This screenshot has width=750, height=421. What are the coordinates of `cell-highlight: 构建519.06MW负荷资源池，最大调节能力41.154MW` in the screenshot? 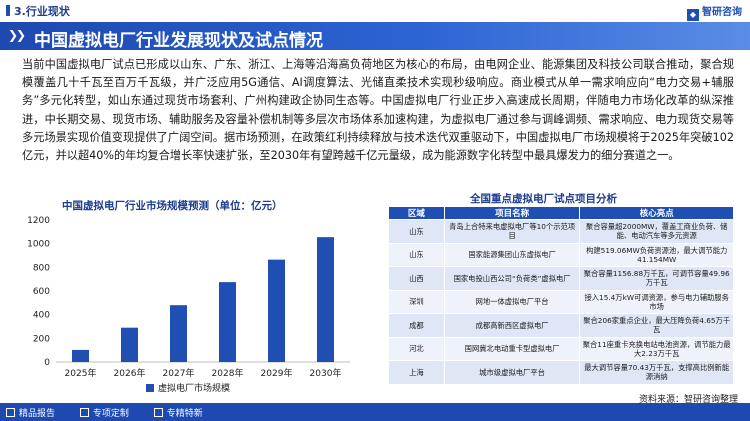 It's located at (656, 254).